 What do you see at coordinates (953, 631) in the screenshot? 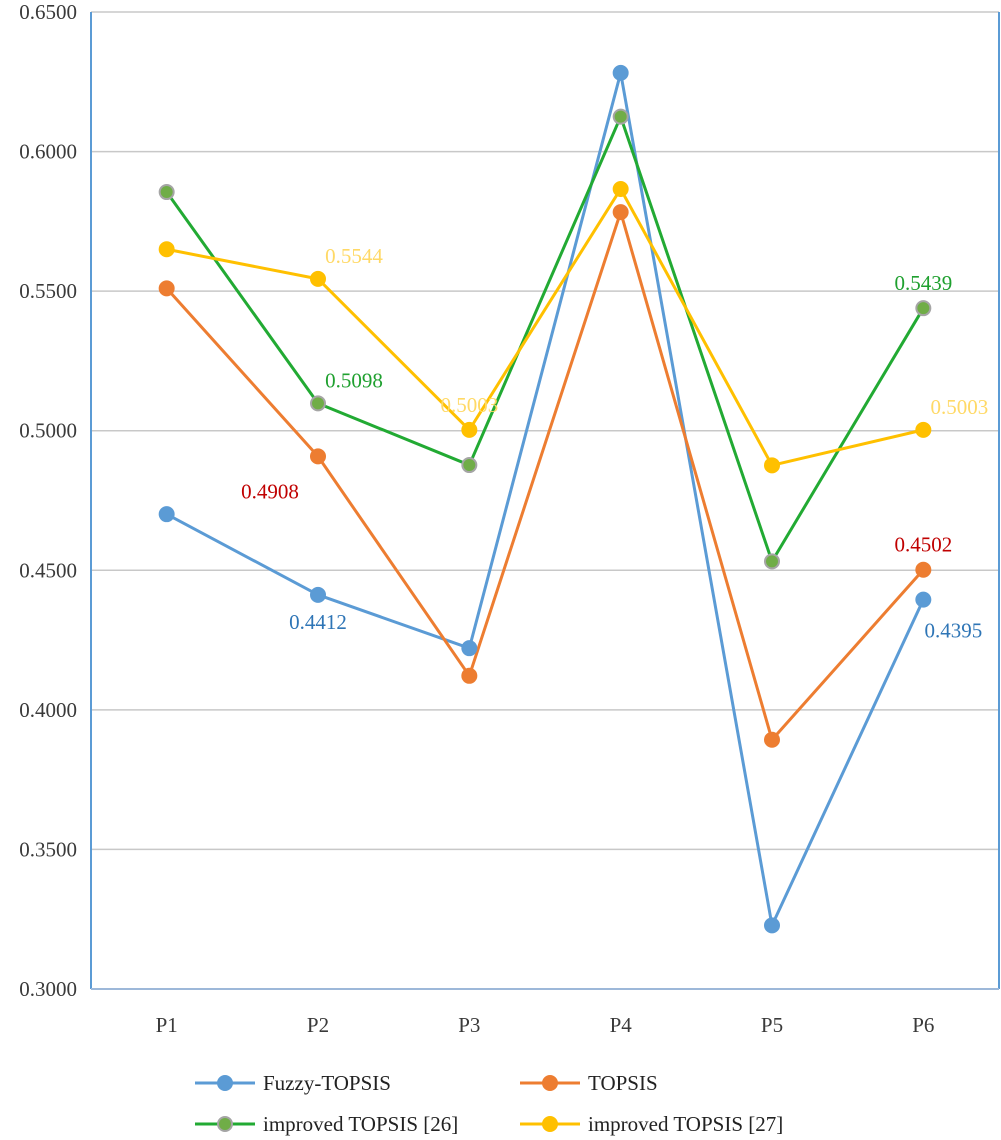
I see `data-label: 0.4395` at bounding box center [953, 631].